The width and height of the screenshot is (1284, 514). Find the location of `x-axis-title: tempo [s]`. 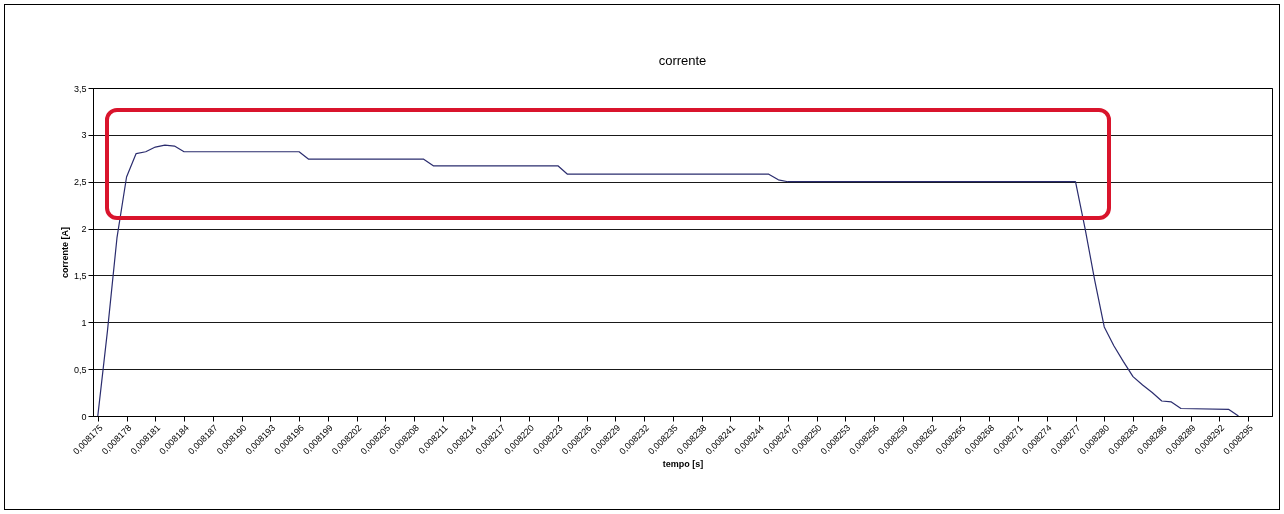

x-axis-title: tempo [s] is located at coordinates (683, 464).